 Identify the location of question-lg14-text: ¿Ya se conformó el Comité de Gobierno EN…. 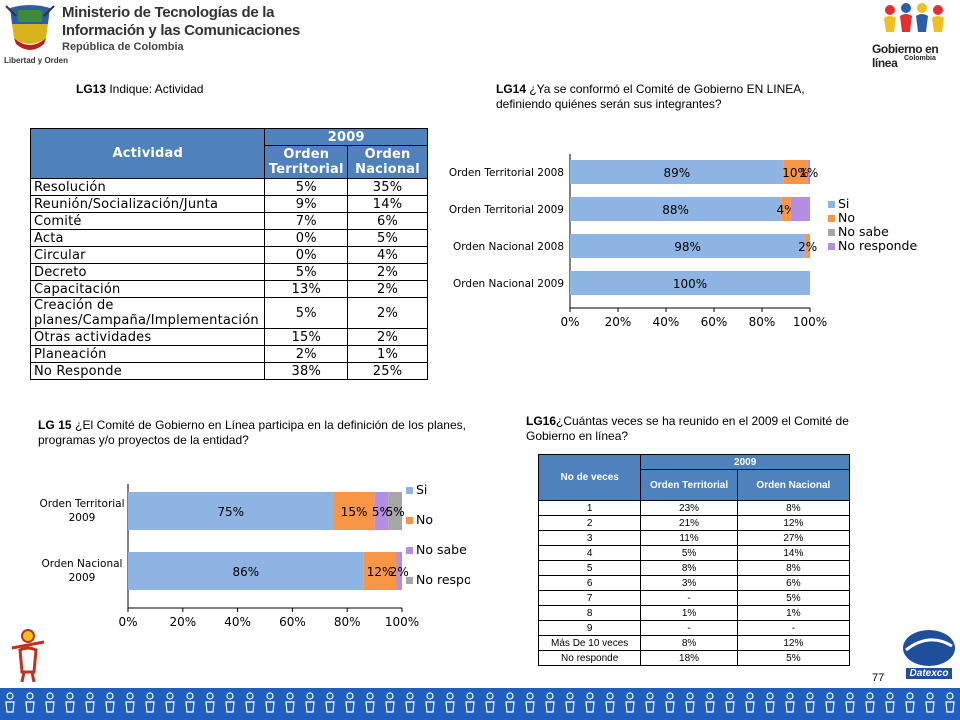
(650, 96).